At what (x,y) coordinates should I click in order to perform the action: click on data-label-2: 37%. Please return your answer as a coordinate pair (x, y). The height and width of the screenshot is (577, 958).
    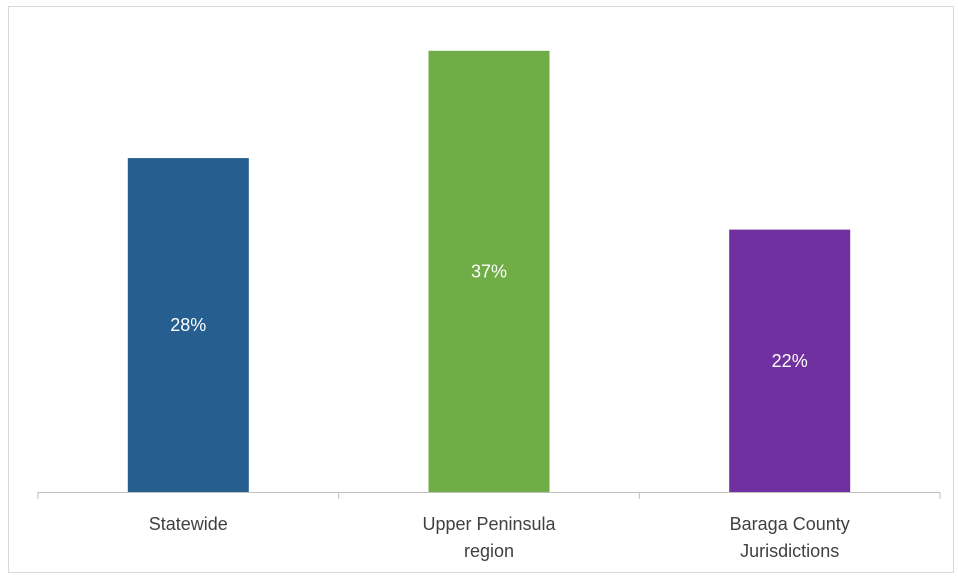
    Looking at the image, I should click on (489, 271).